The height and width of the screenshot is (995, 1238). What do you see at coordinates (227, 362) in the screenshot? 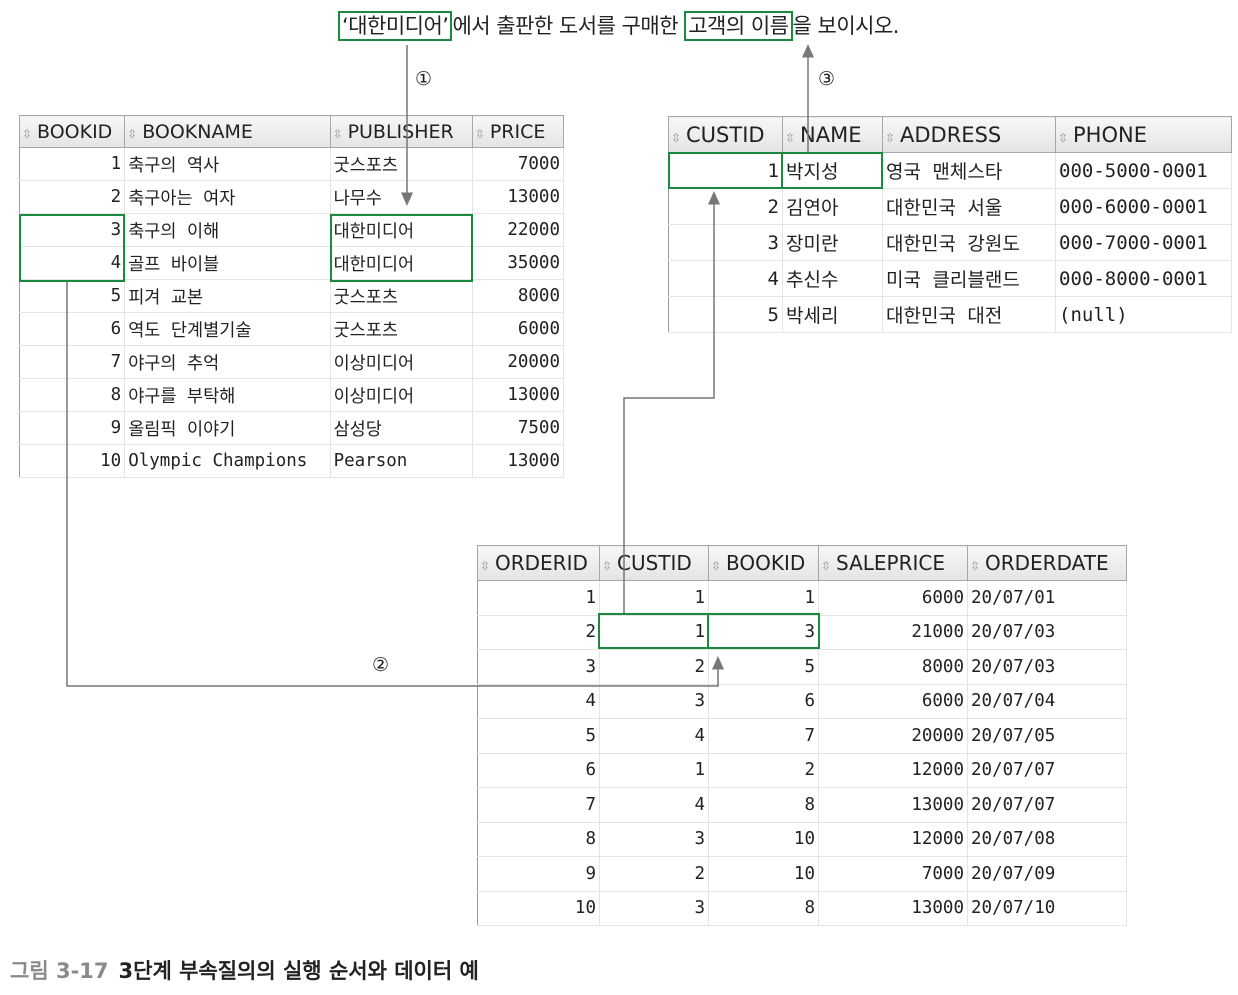
I see `table-cell: 야구의 추억` at bounding box center [227, 362].